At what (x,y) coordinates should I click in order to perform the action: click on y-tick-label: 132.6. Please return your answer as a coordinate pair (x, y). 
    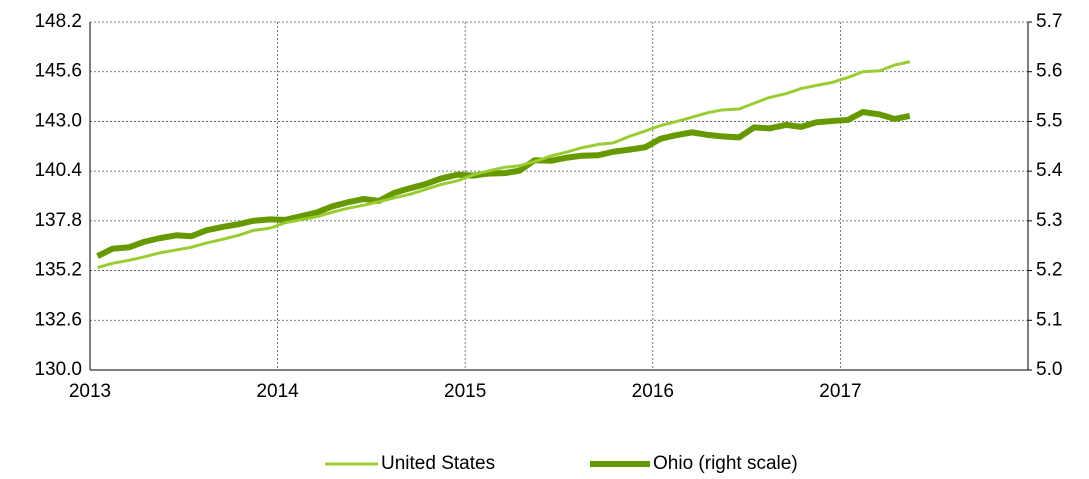
    Looking at the image, I should click on (58, 319).